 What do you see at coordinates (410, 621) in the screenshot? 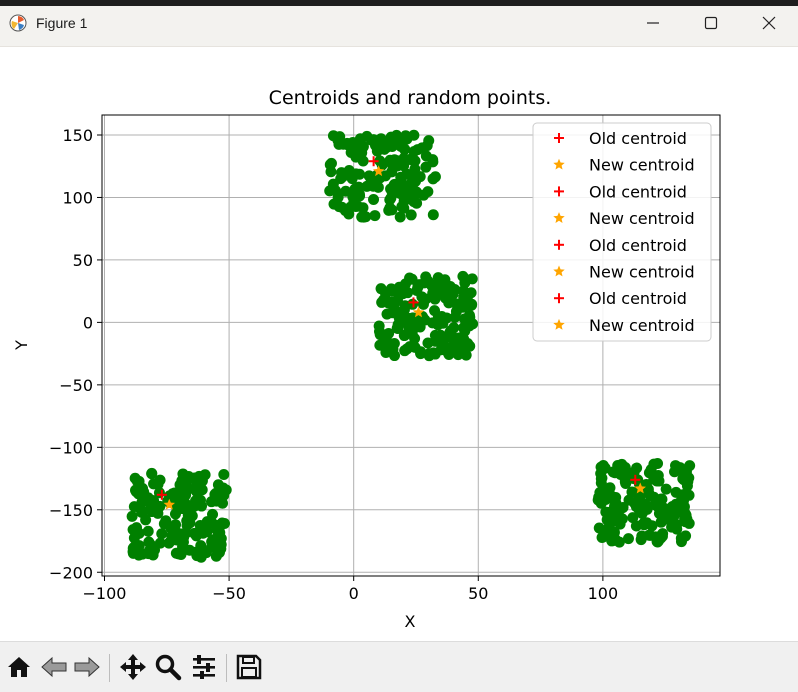
I see `x-axis-label: X` at bounding box center [410, 621].